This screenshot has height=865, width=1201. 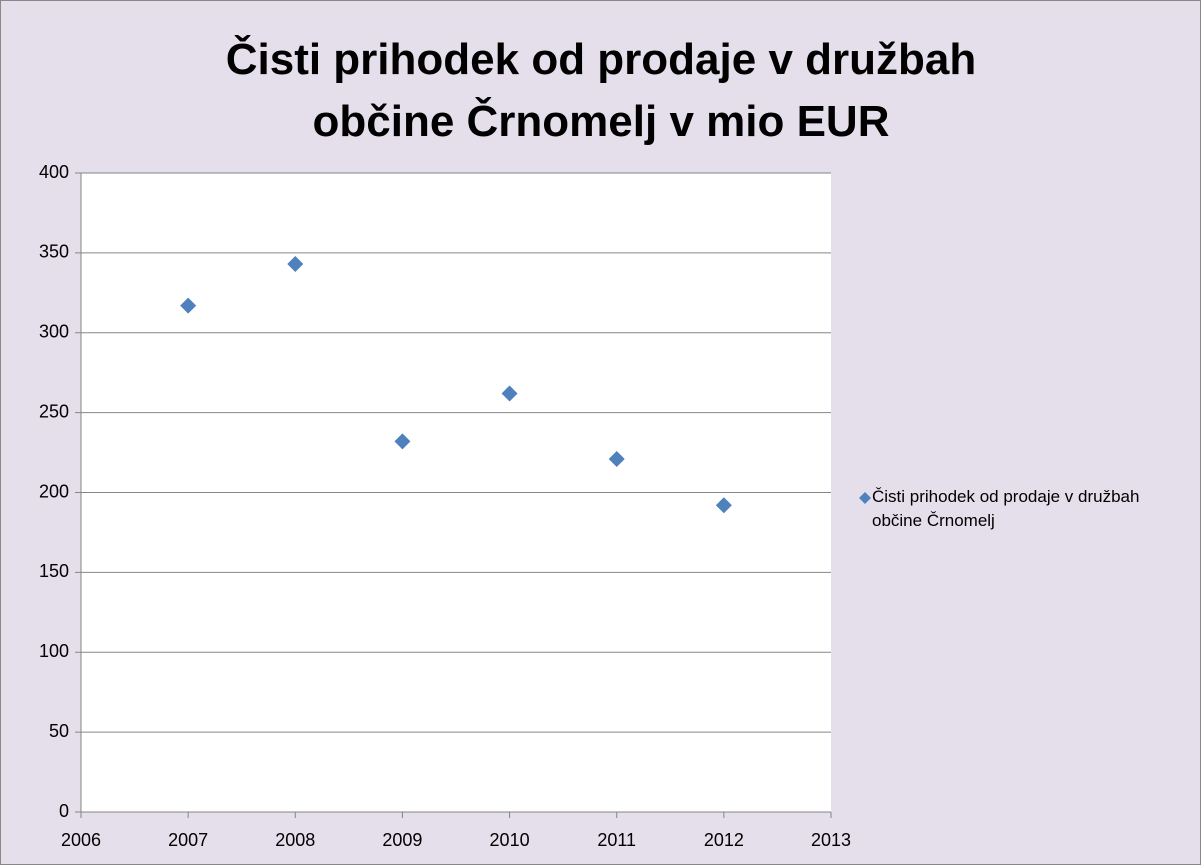 What do you see at coordinates (402, 840) in the screenshot?
I see `x-tick-label: 2009` at bounding box center [402, 840].